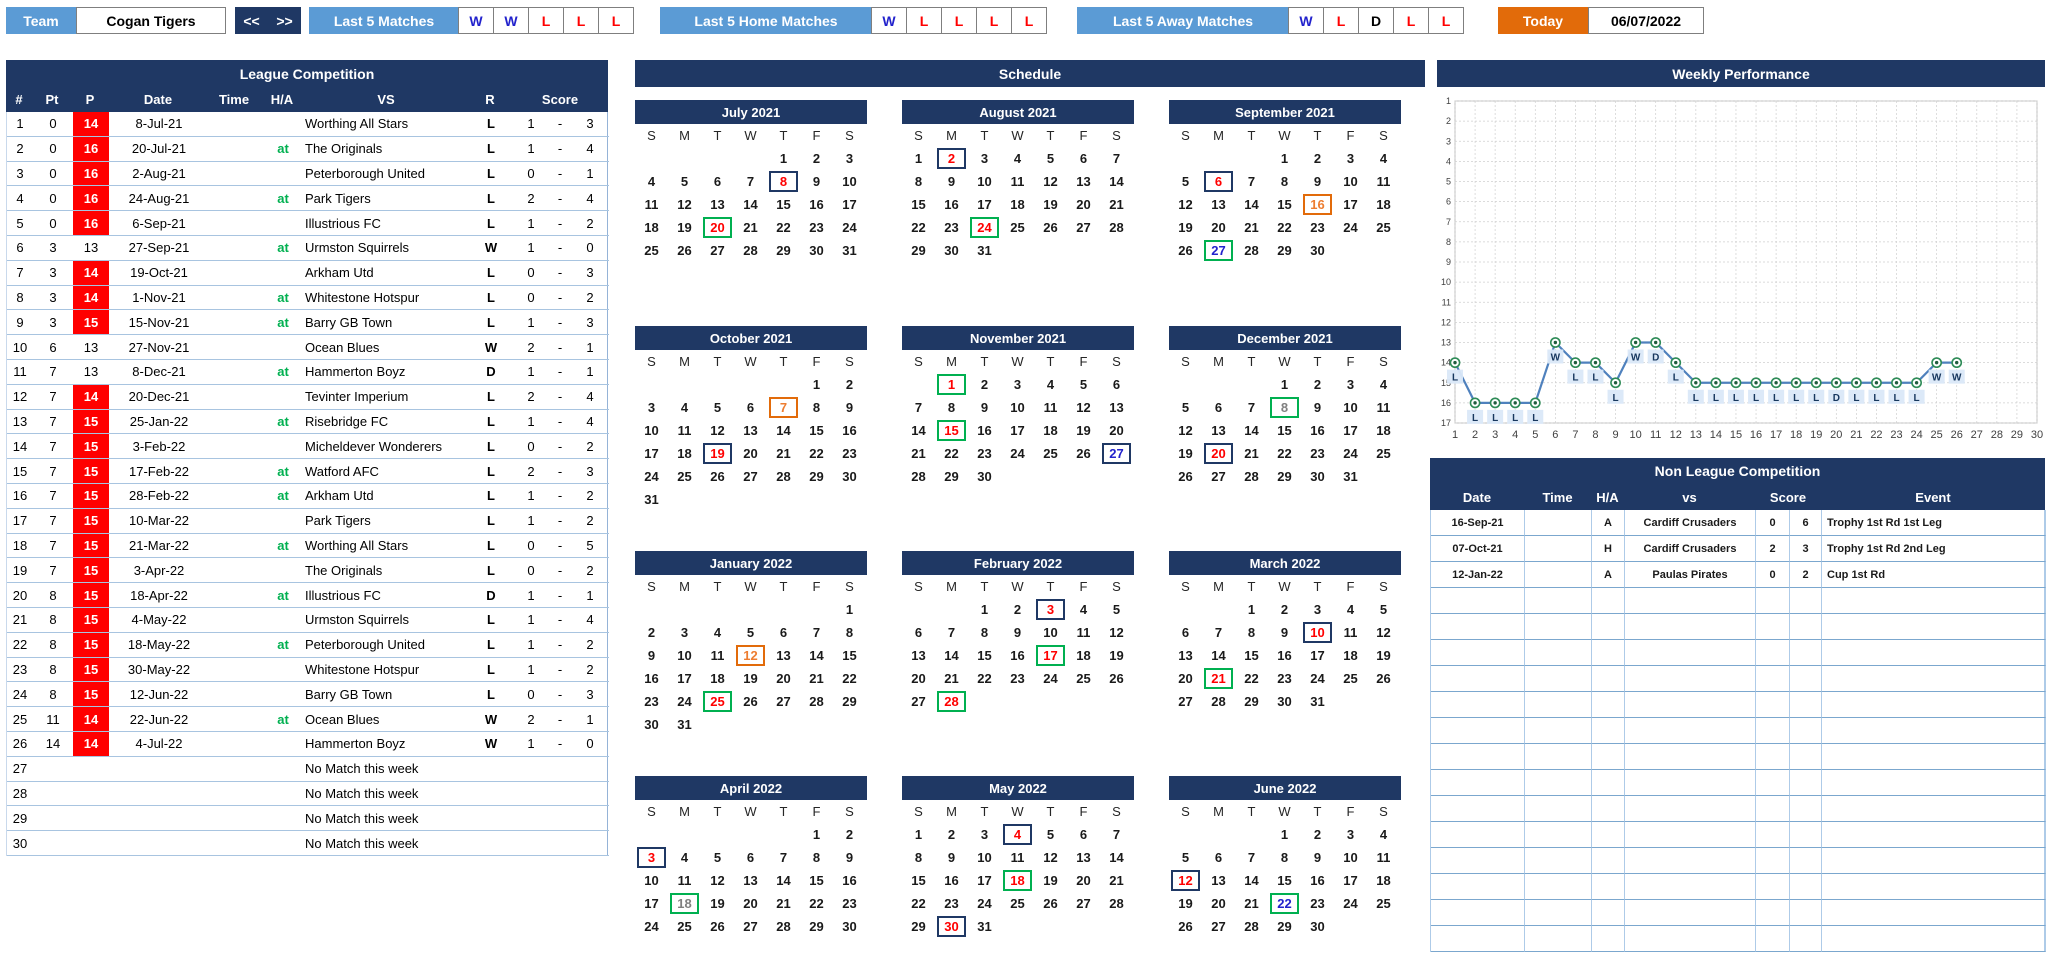 The image size is (2053, 958). What do you see at coordinates (984, 609) in the screenshot?
I see `calendar-day: 1` at bounding box center [984, 609].